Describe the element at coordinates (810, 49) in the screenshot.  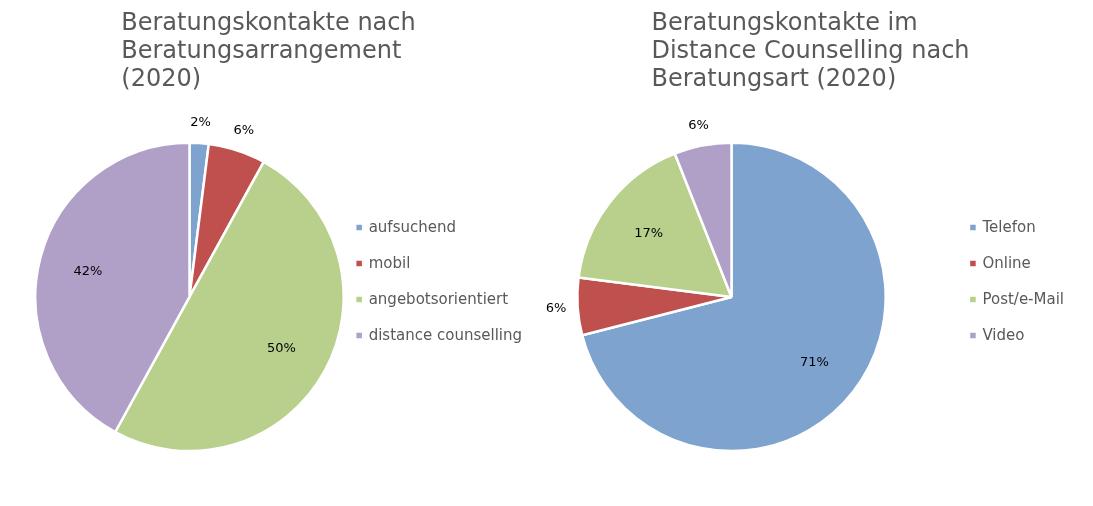
I see `chart-title: Beratungskontakte im Distance Counselling nach Beratungsart (2020)` at that location.